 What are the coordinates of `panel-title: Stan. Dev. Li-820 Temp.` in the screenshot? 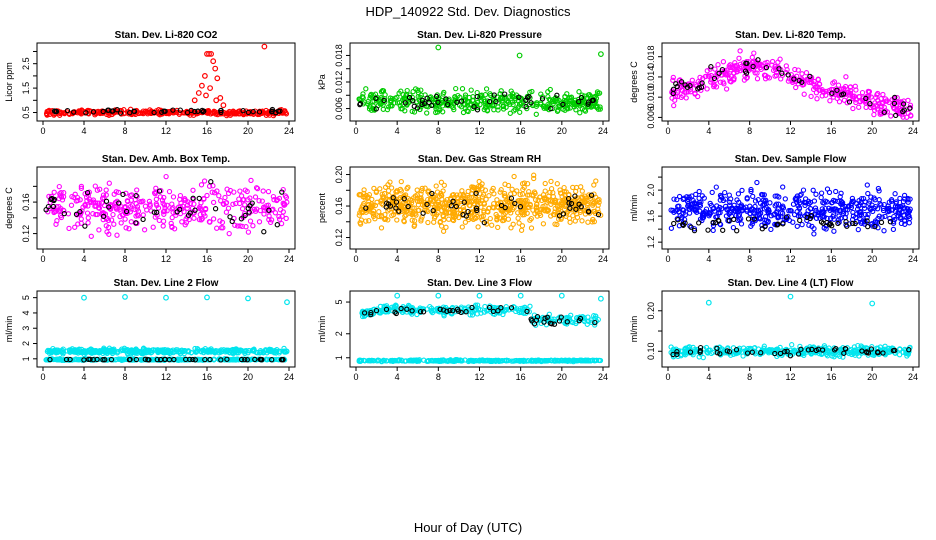 It's located at (790, 35).